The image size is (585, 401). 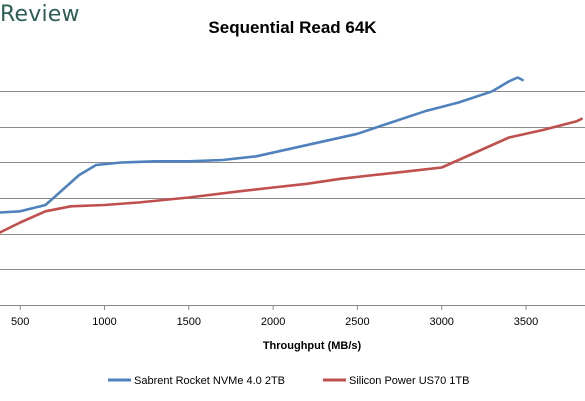 I want to click on legend-label-1: Sabrent Rocket NVMe 4.0 2TB, so click(x=209, y=381).